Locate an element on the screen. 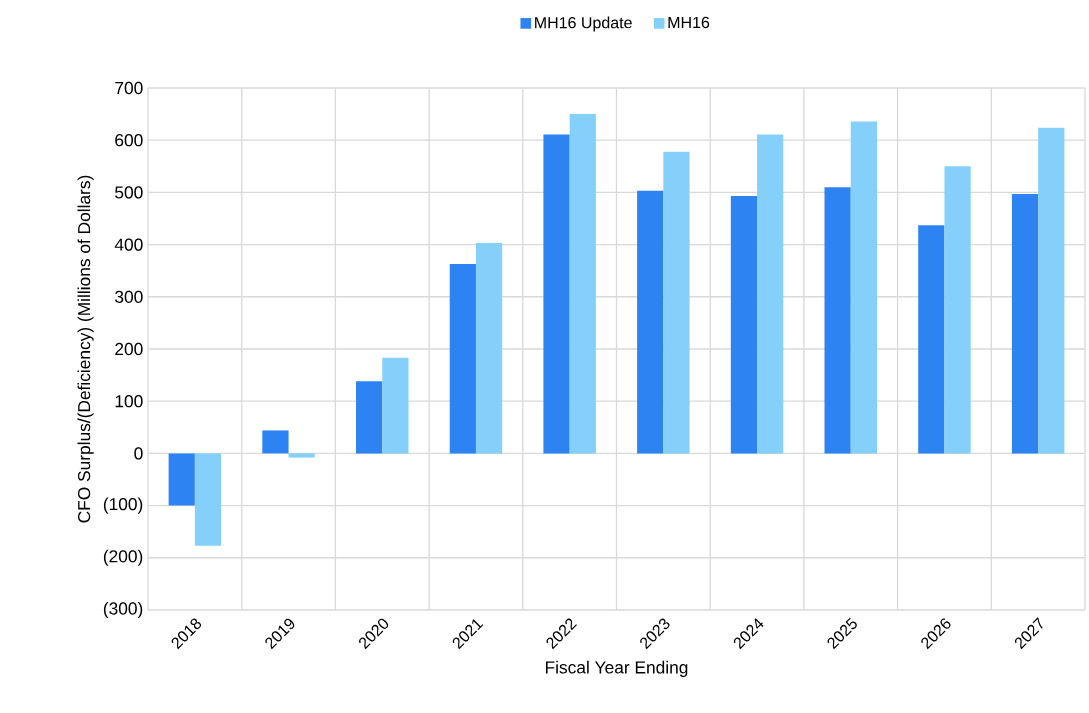 The width and height of the screenshot is (1089, 713). y-tick-label: 700 is located at coordinates (129, 88).